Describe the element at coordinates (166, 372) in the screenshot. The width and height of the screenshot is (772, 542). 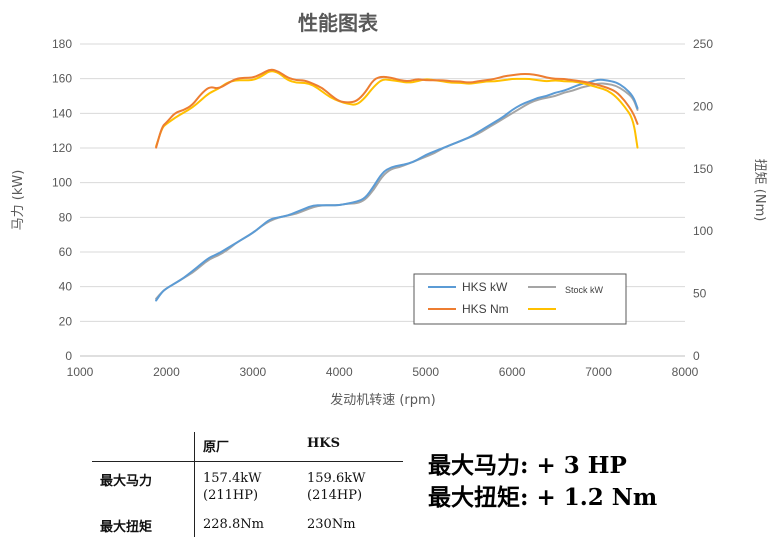
I see `x-tick-label: 2000` at that location.